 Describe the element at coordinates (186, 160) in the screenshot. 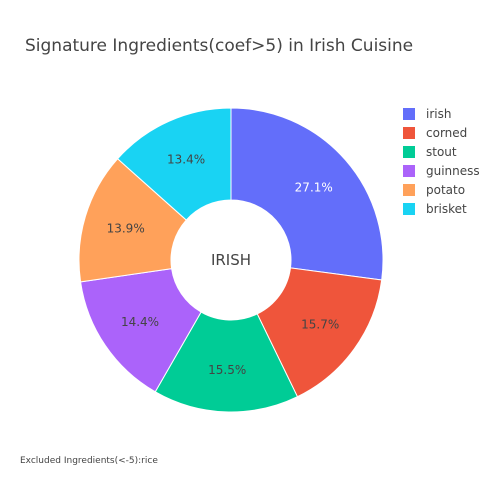

I see `slice-label-brisket: 13.4%` at that location.